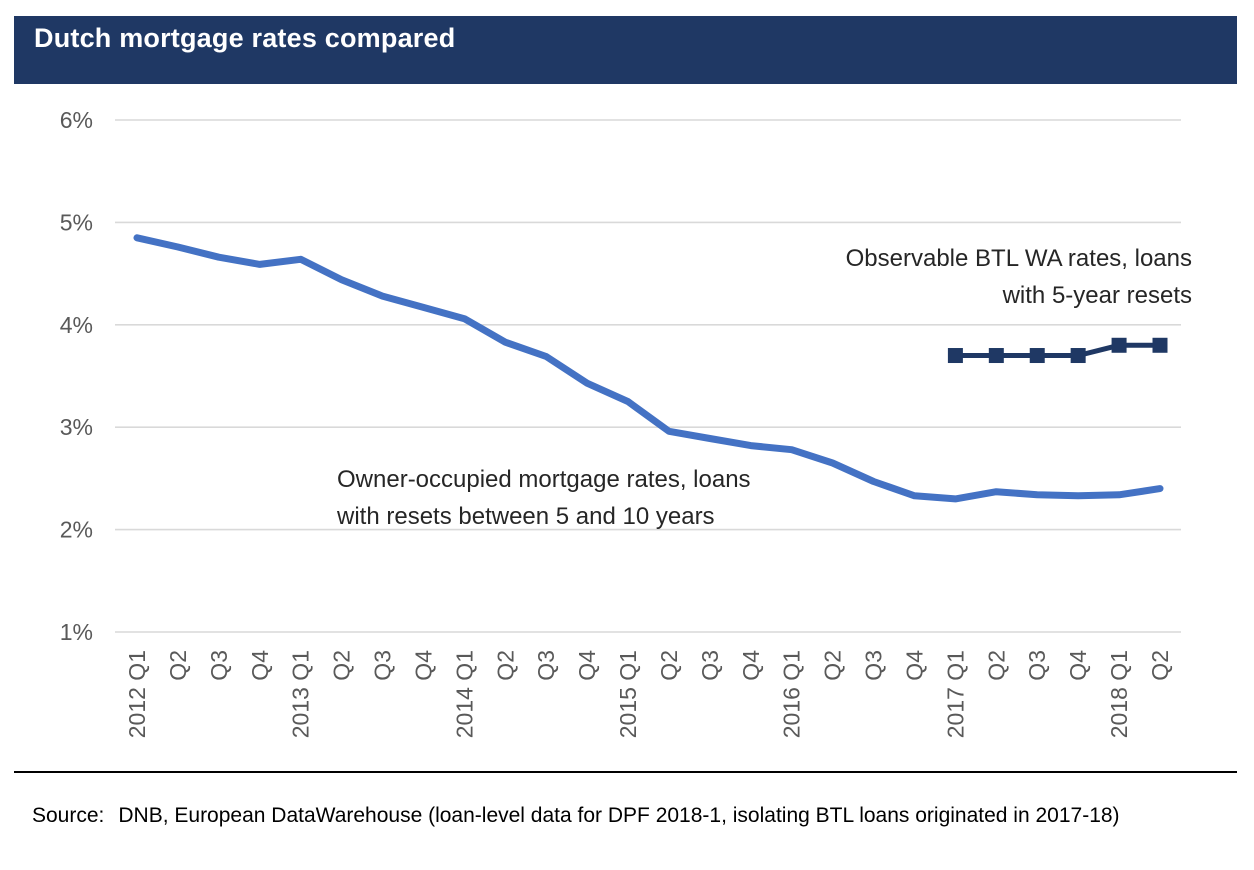 The width and height of the screenshot is (1254, 870). What do you see at coordinates (625, 772) in the screenshot?
I see `footer-divider` at bounding box center [625, 772].